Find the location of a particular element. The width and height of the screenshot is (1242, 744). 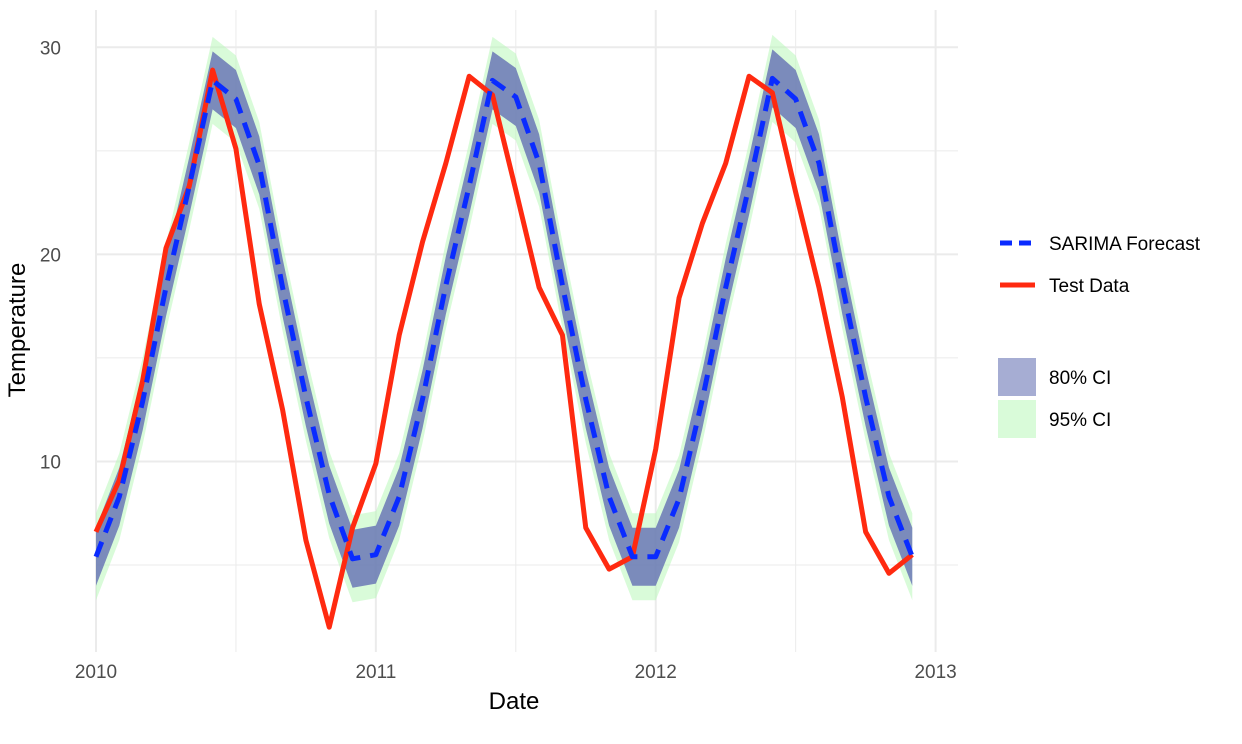

x-tick-label: 2012 is located at coordinates (656, 672).